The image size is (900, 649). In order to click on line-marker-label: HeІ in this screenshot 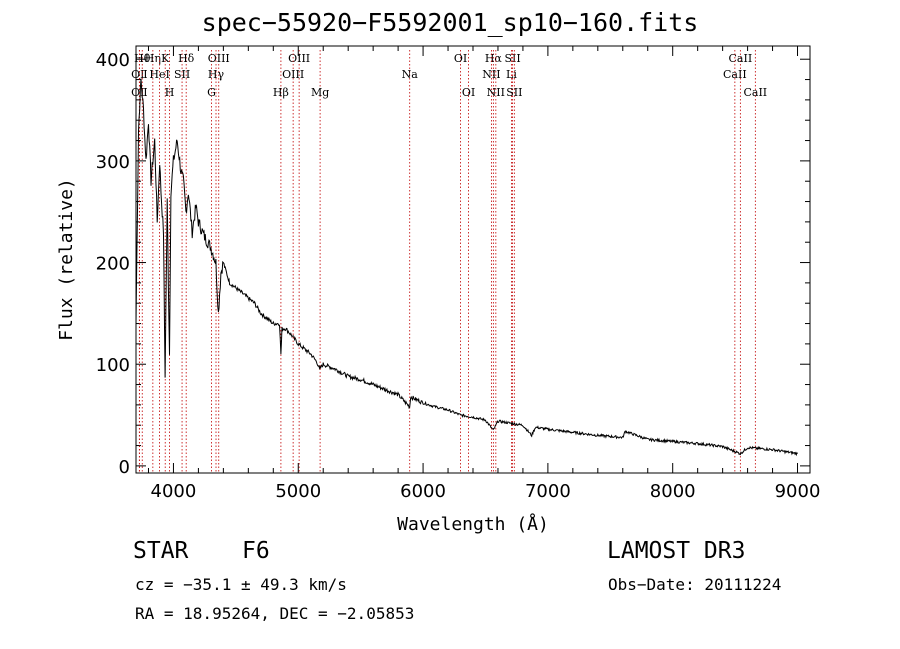, I will do `click(159, 74)`.